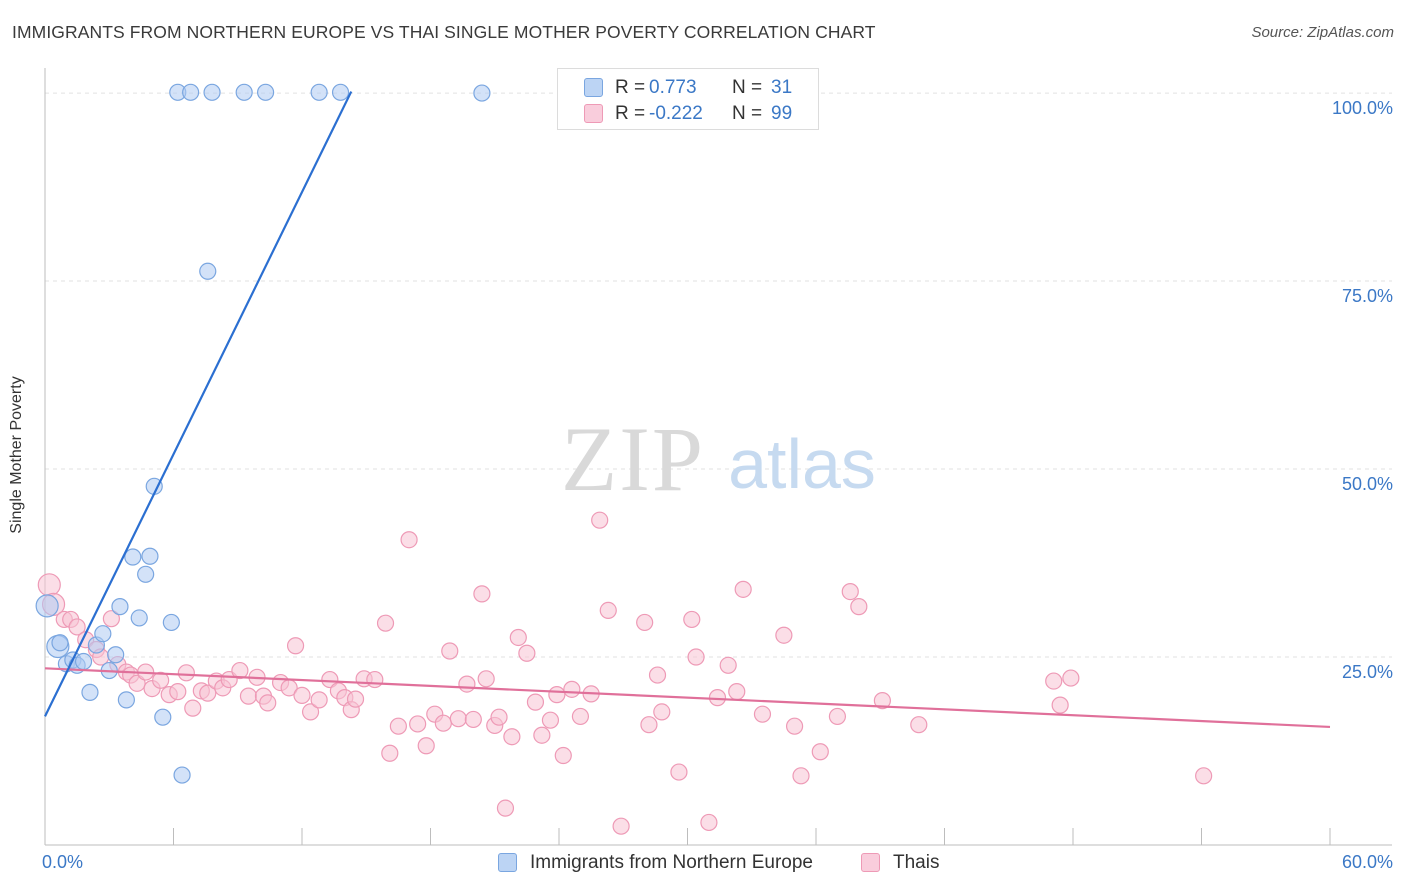 This screenshot has height=892, width=1406. I want to click on x-tick-label: 0.0%, so click(63, 862).